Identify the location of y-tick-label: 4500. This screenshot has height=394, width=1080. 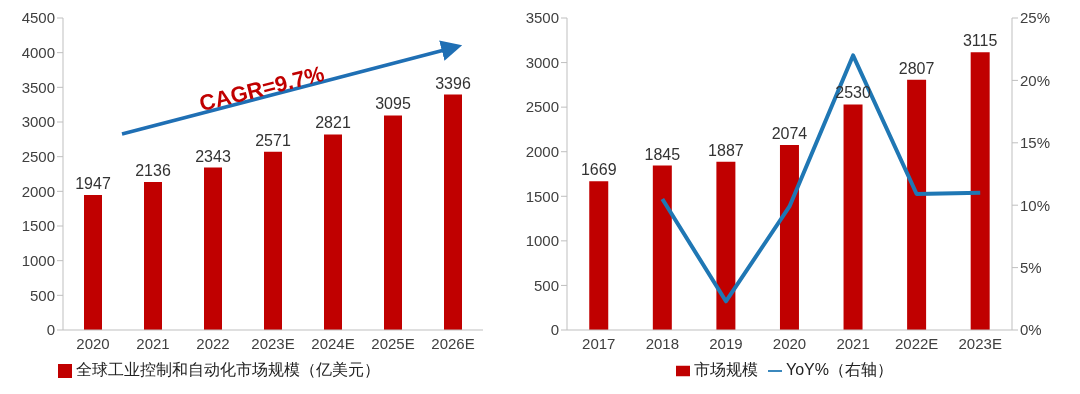
(38, 18).